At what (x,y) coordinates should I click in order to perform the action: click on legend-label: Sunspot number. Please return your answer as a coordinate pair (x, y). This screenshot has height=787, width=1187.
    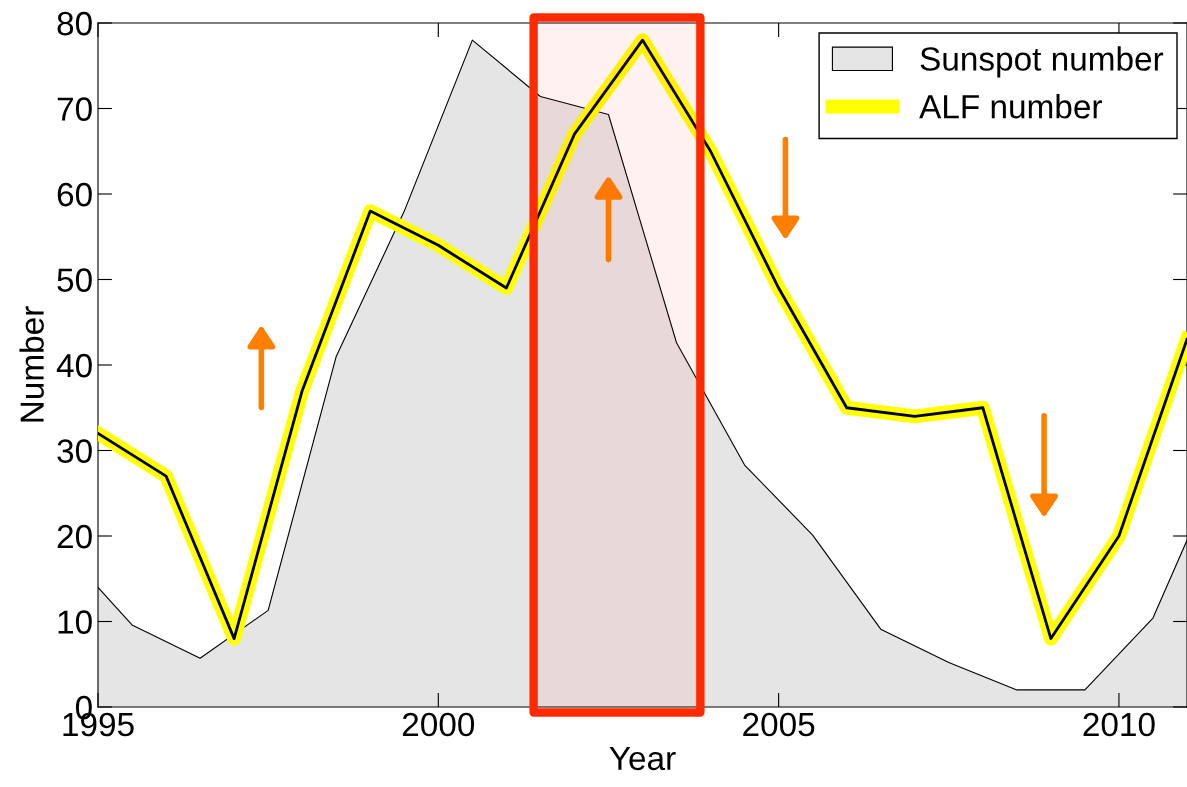
    Looking at the image, I should click on (1042, 62).